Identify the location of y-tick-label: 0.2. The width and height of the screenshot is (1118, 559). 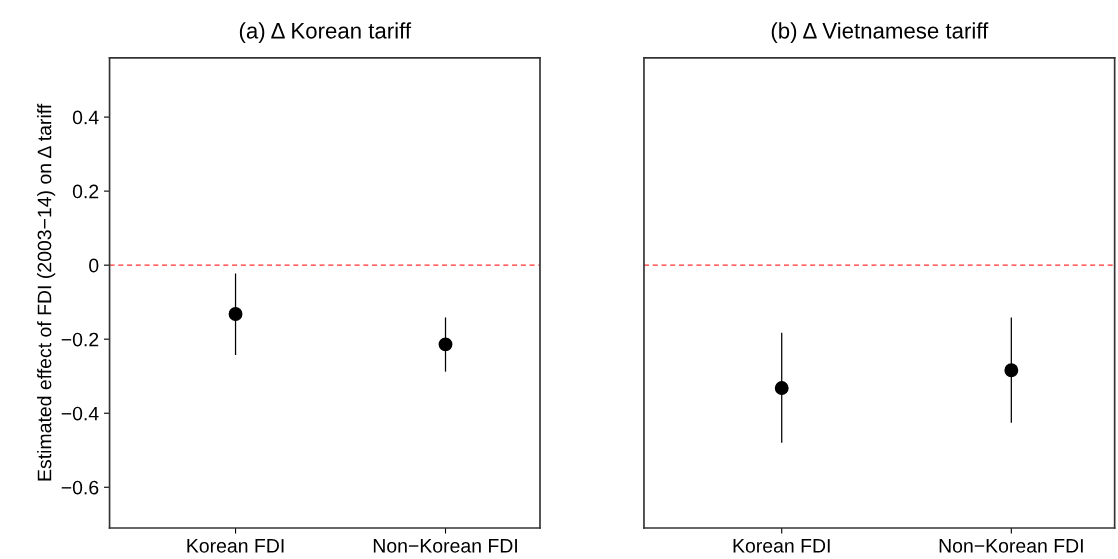
(85, 191).